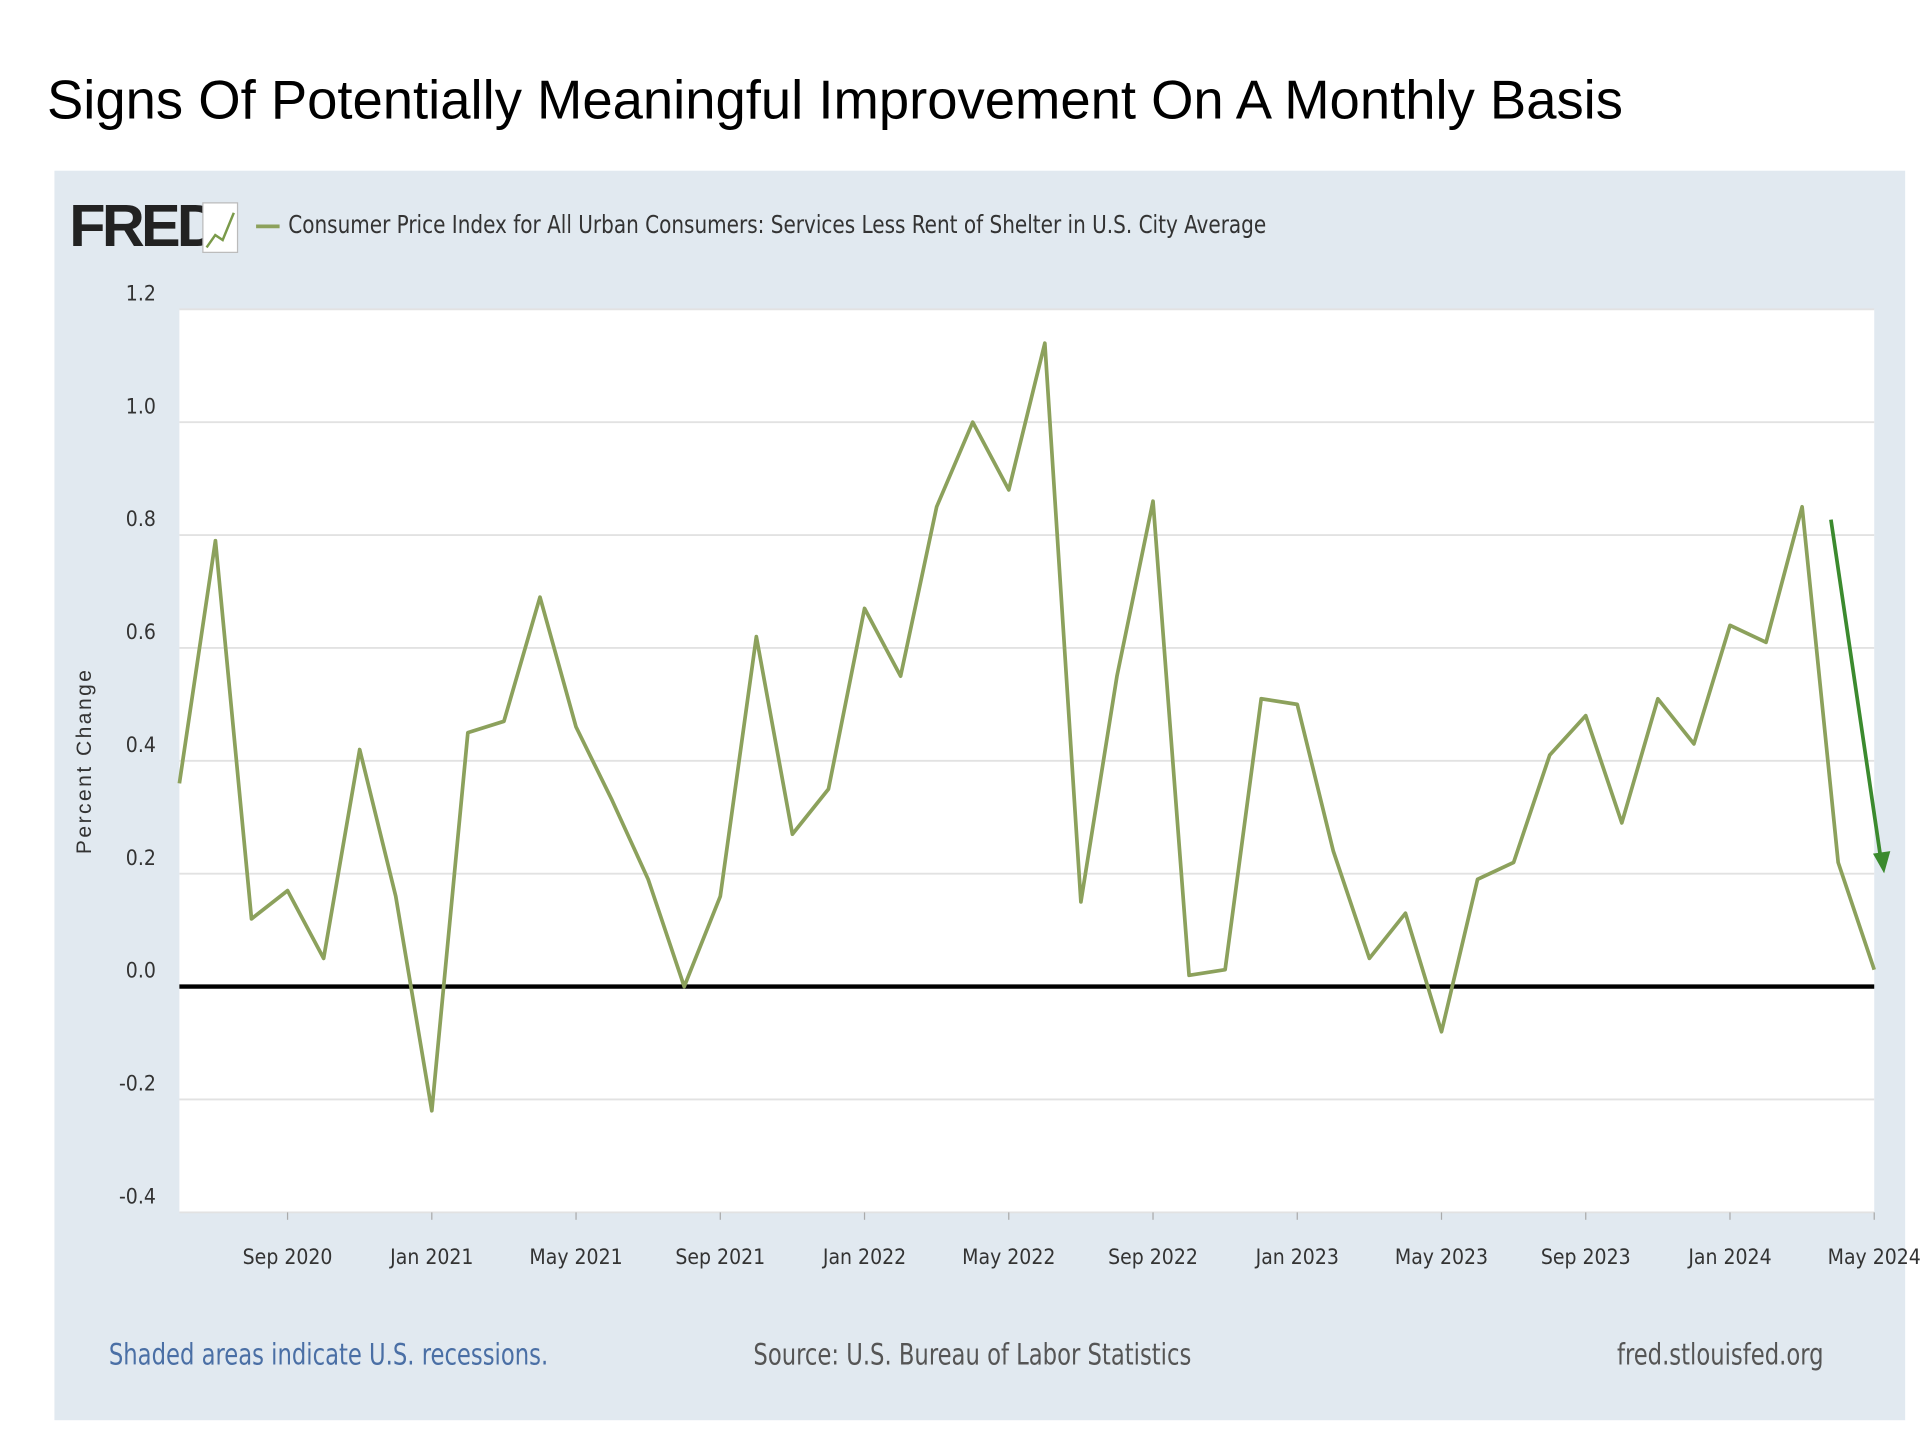 Image resolution: width=1920 pixels, height=1440 pixels. Describe the element at coordinates (431, 1256) in the screenshot. I see `x-tick-label: Jan 2021` at that location.